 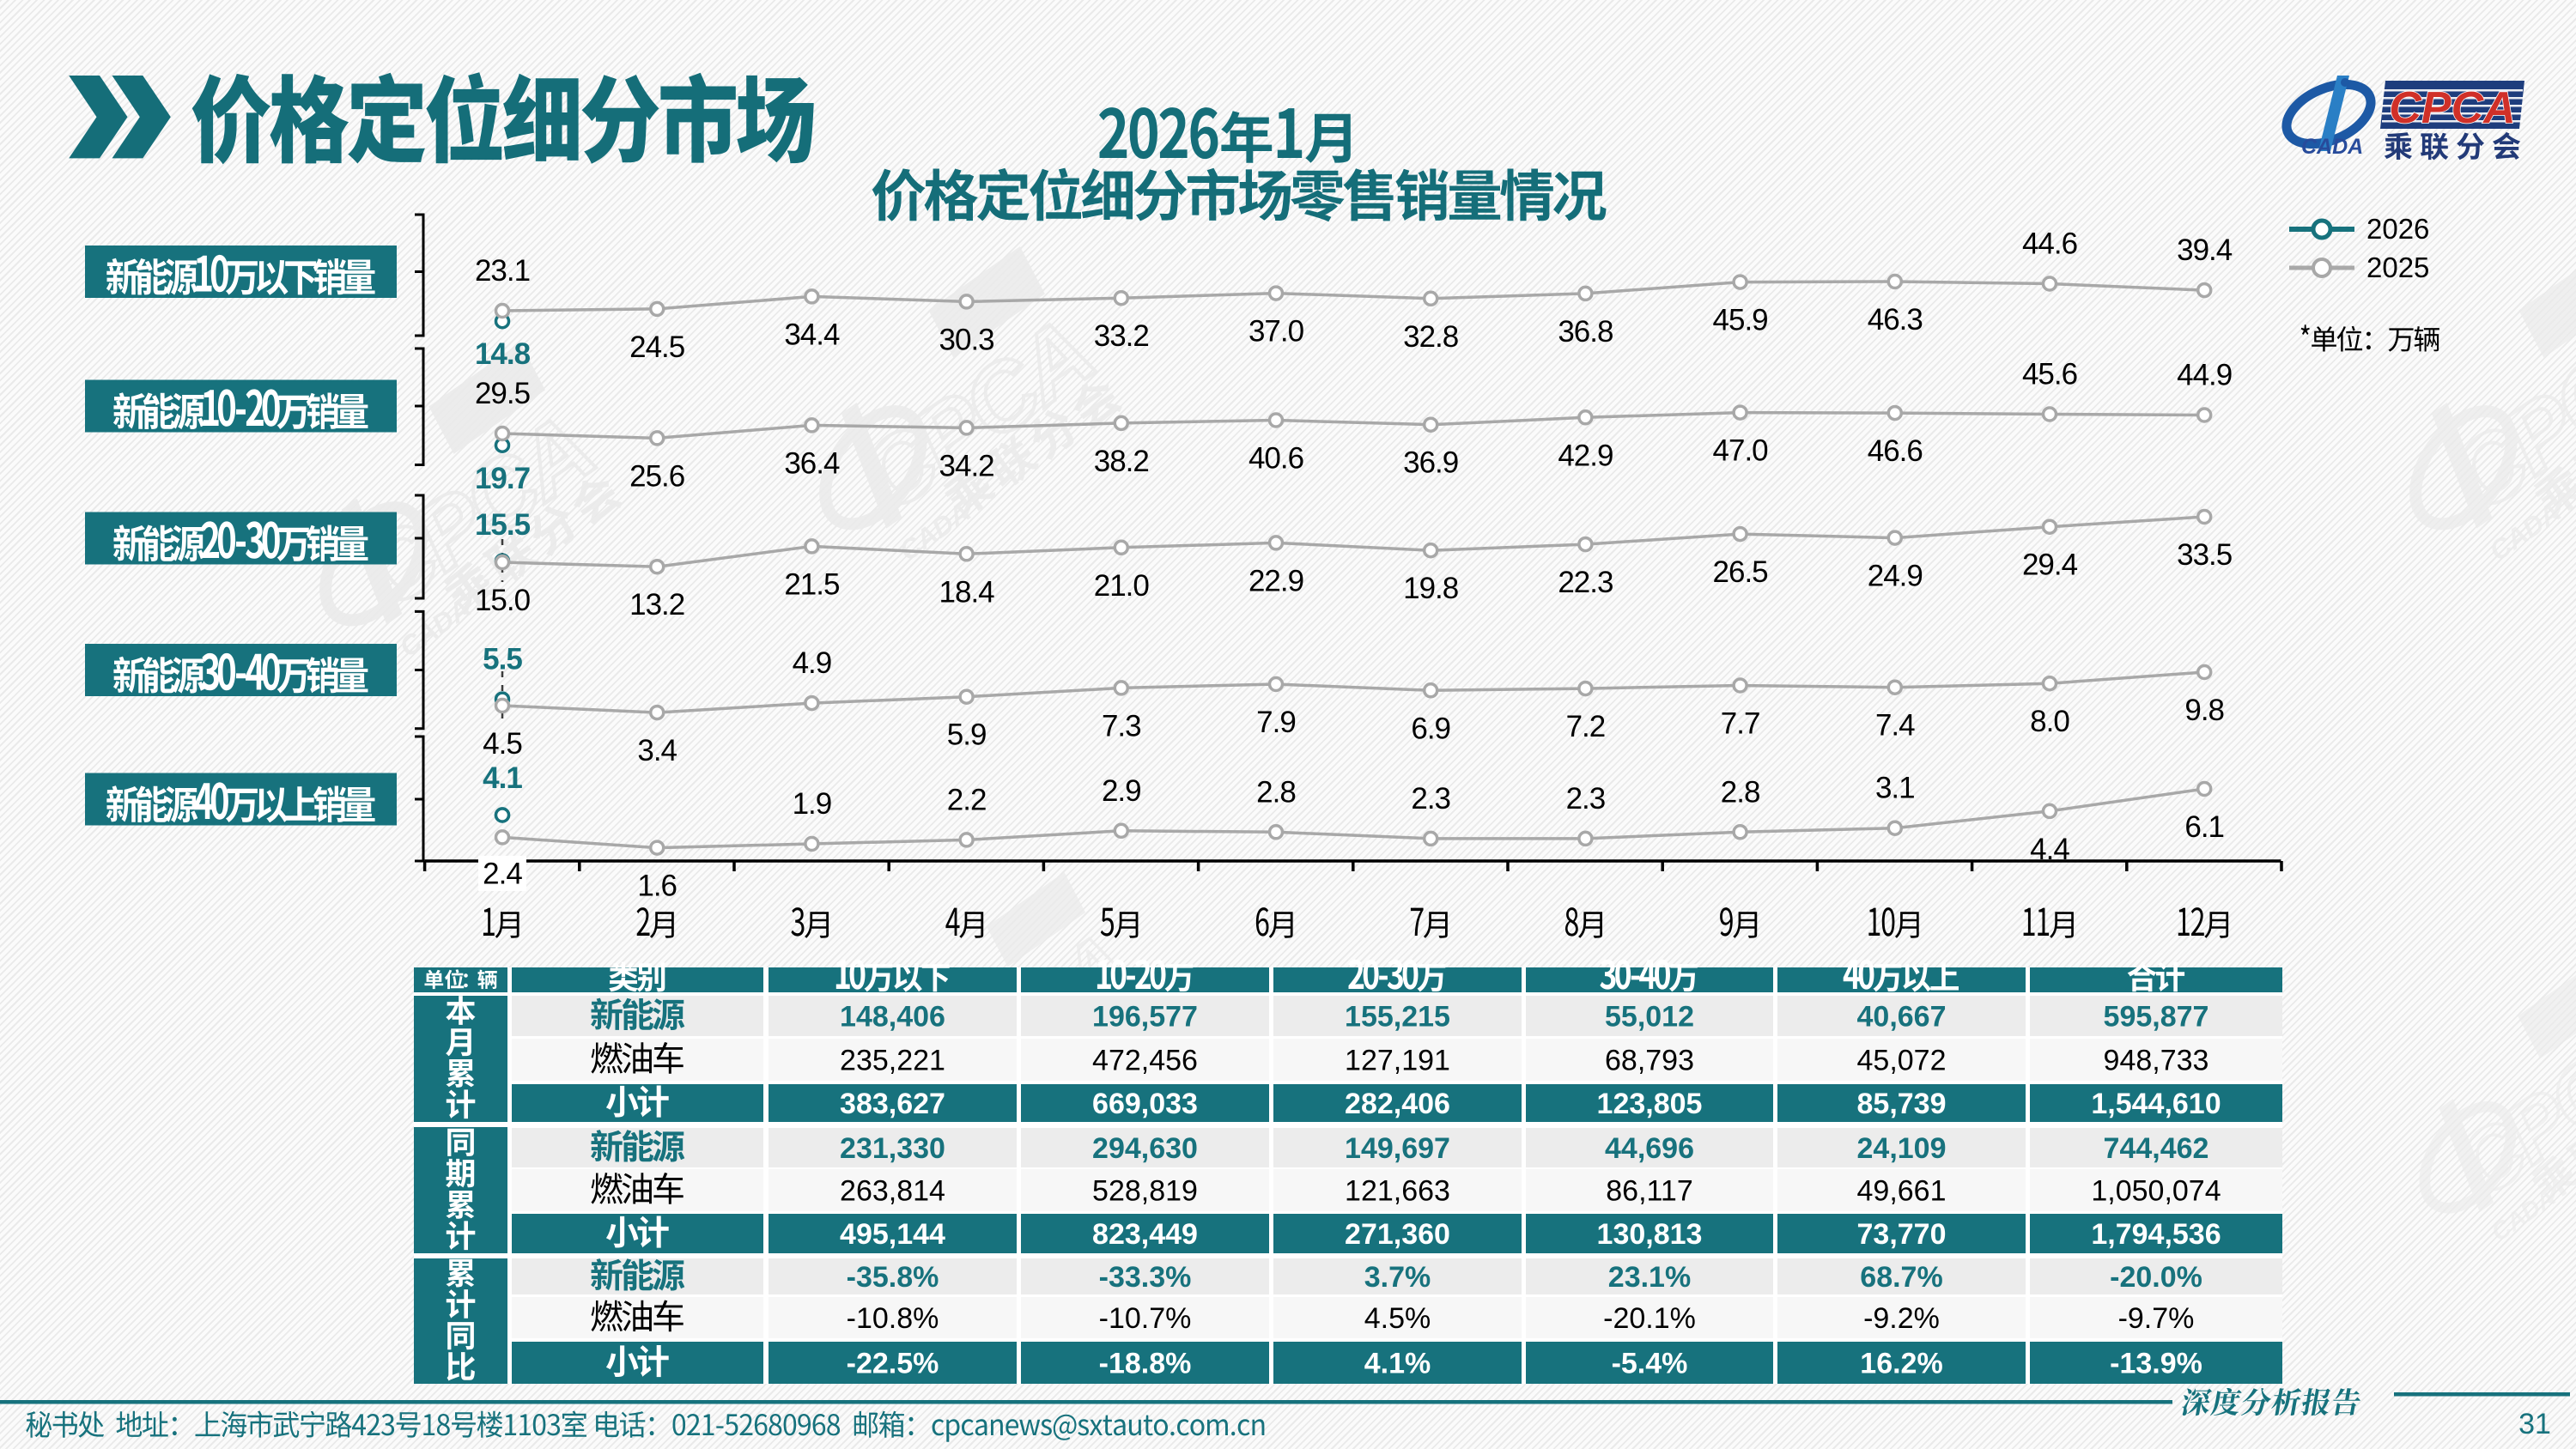 What do you see at coordinates (1650, 1234) in the screenshot?
I see `svg-text: 130,813` at bounding box center [1650, 1234].